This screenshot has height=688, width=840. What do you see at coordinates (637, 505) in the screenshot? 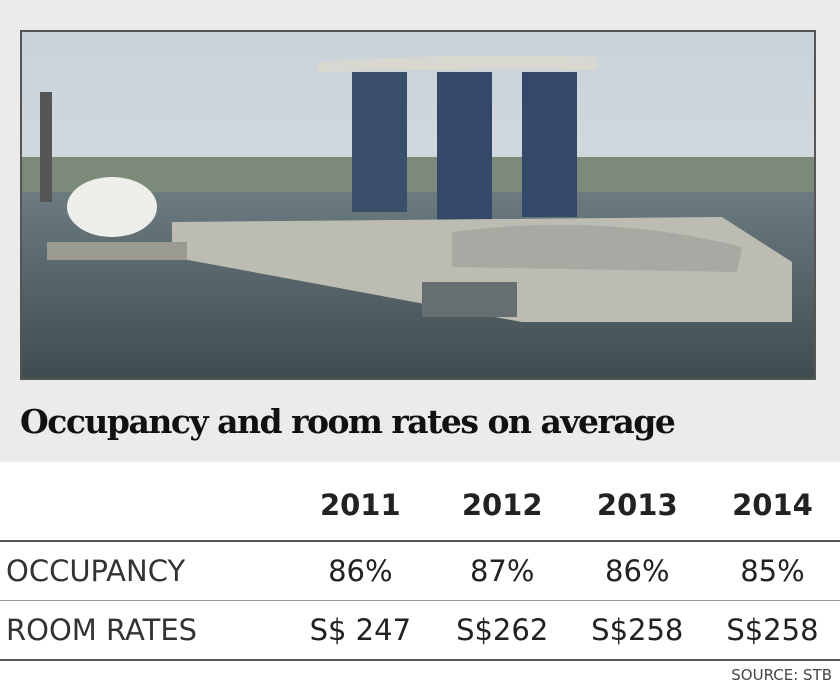
I see `year-header: 2013` at bounding box center [637, 505].